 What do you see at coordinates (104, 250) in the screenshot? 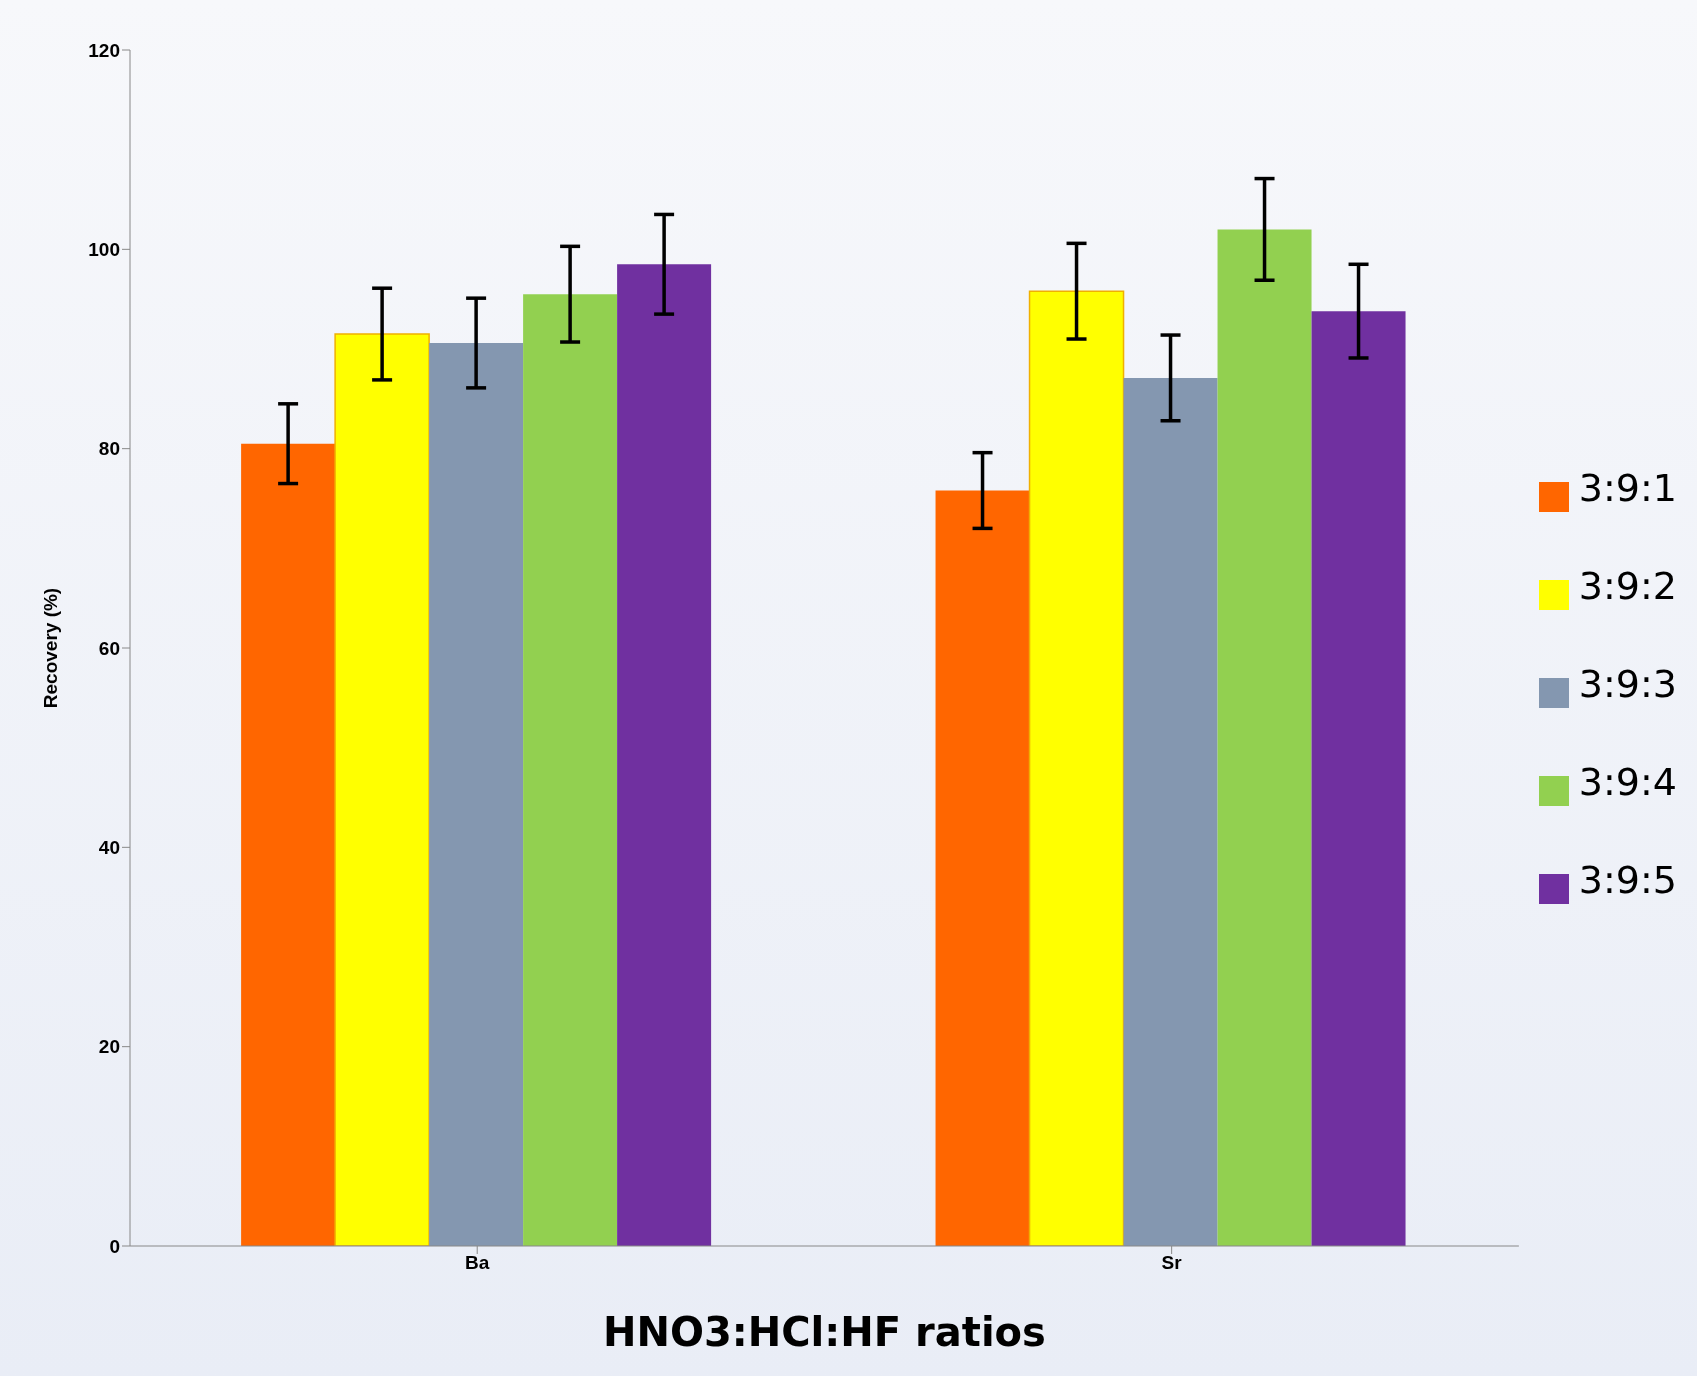
I see `y-tick-label: 100` at bounding box center [104, 250].